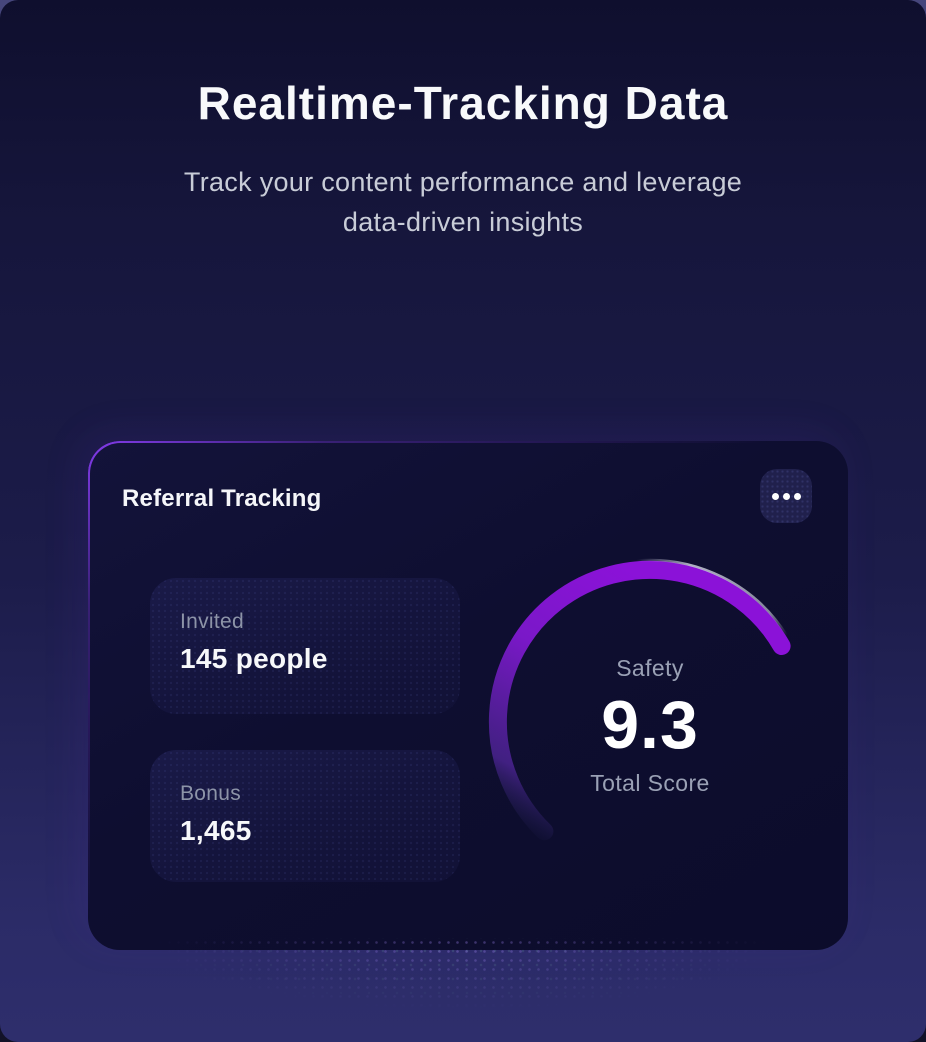 The height and width of the screenshot is (1042, 926). Describe the element at coordinates (463, 980) in the screenshot. I see `speckle-texture` at that location.